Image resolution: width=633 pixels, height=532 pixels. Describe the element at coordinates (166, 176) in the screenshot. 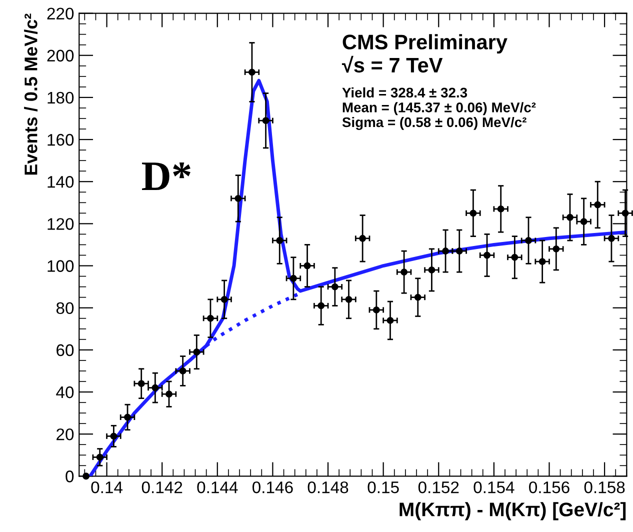

I see `annotation: D*` at that location.